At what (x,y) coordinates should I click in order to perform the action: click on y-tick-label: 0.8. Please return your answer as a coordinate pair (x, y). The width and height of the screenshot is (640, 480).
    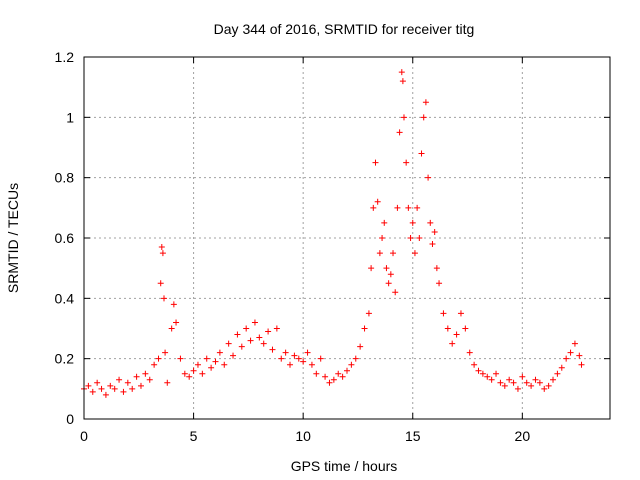
    Looking at the image, I should click on (65, 178).